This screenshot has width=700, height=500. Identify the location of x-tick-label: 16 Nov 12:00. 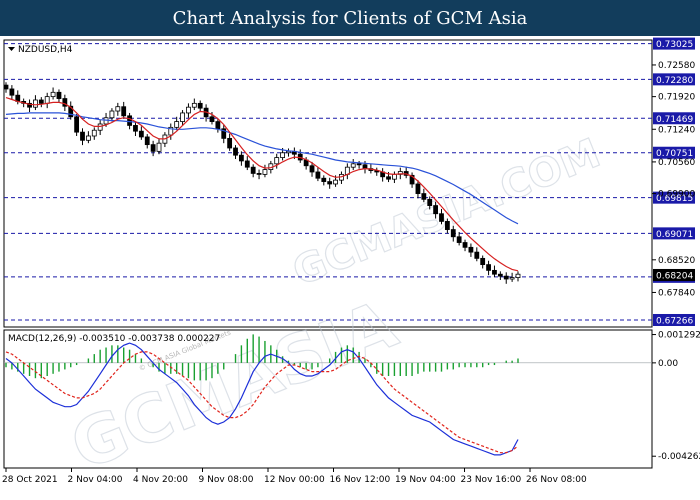
(360, 480).